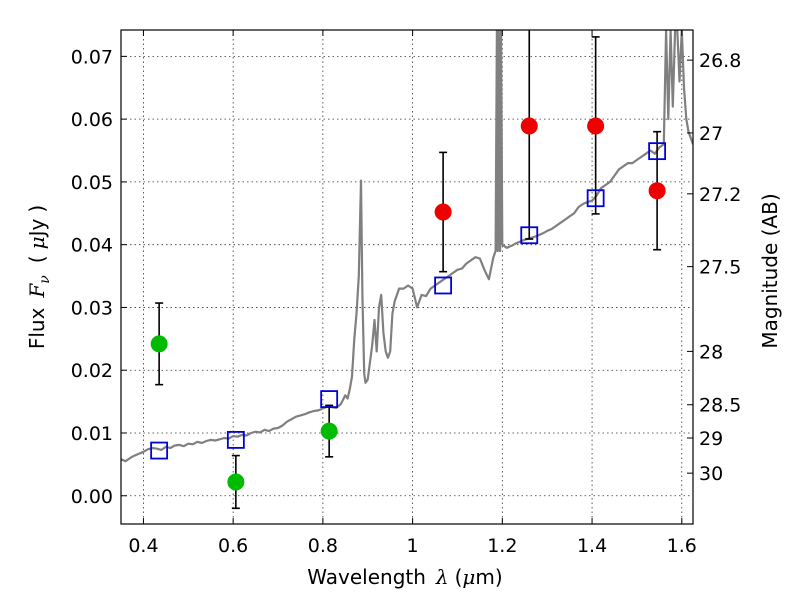 The height and width of the screenshot is (600, 800). Describe the element at coordinates (323, 546) in the screenshot. I see `x-tick-label: 0.8` at that location.